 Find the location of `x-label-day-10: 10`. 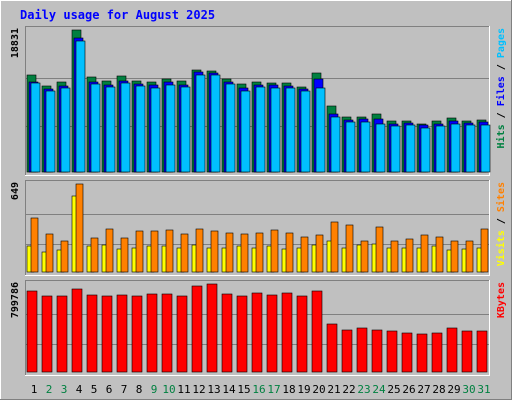

x-label-day-10: 10 is located at coordinates (168, 389).